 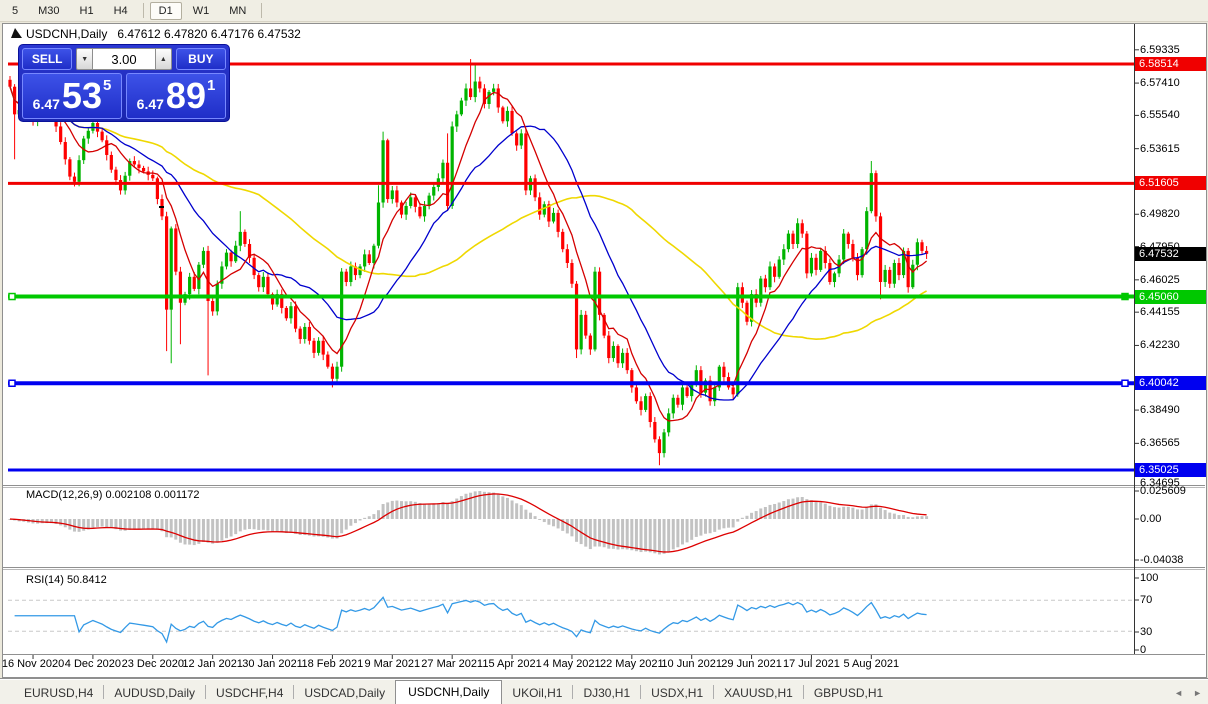 What do you see at coordinates (1163, 491) in the screenshot?
I see `macd-axis-label: 0.025609` at bounding box center [1163, 491].